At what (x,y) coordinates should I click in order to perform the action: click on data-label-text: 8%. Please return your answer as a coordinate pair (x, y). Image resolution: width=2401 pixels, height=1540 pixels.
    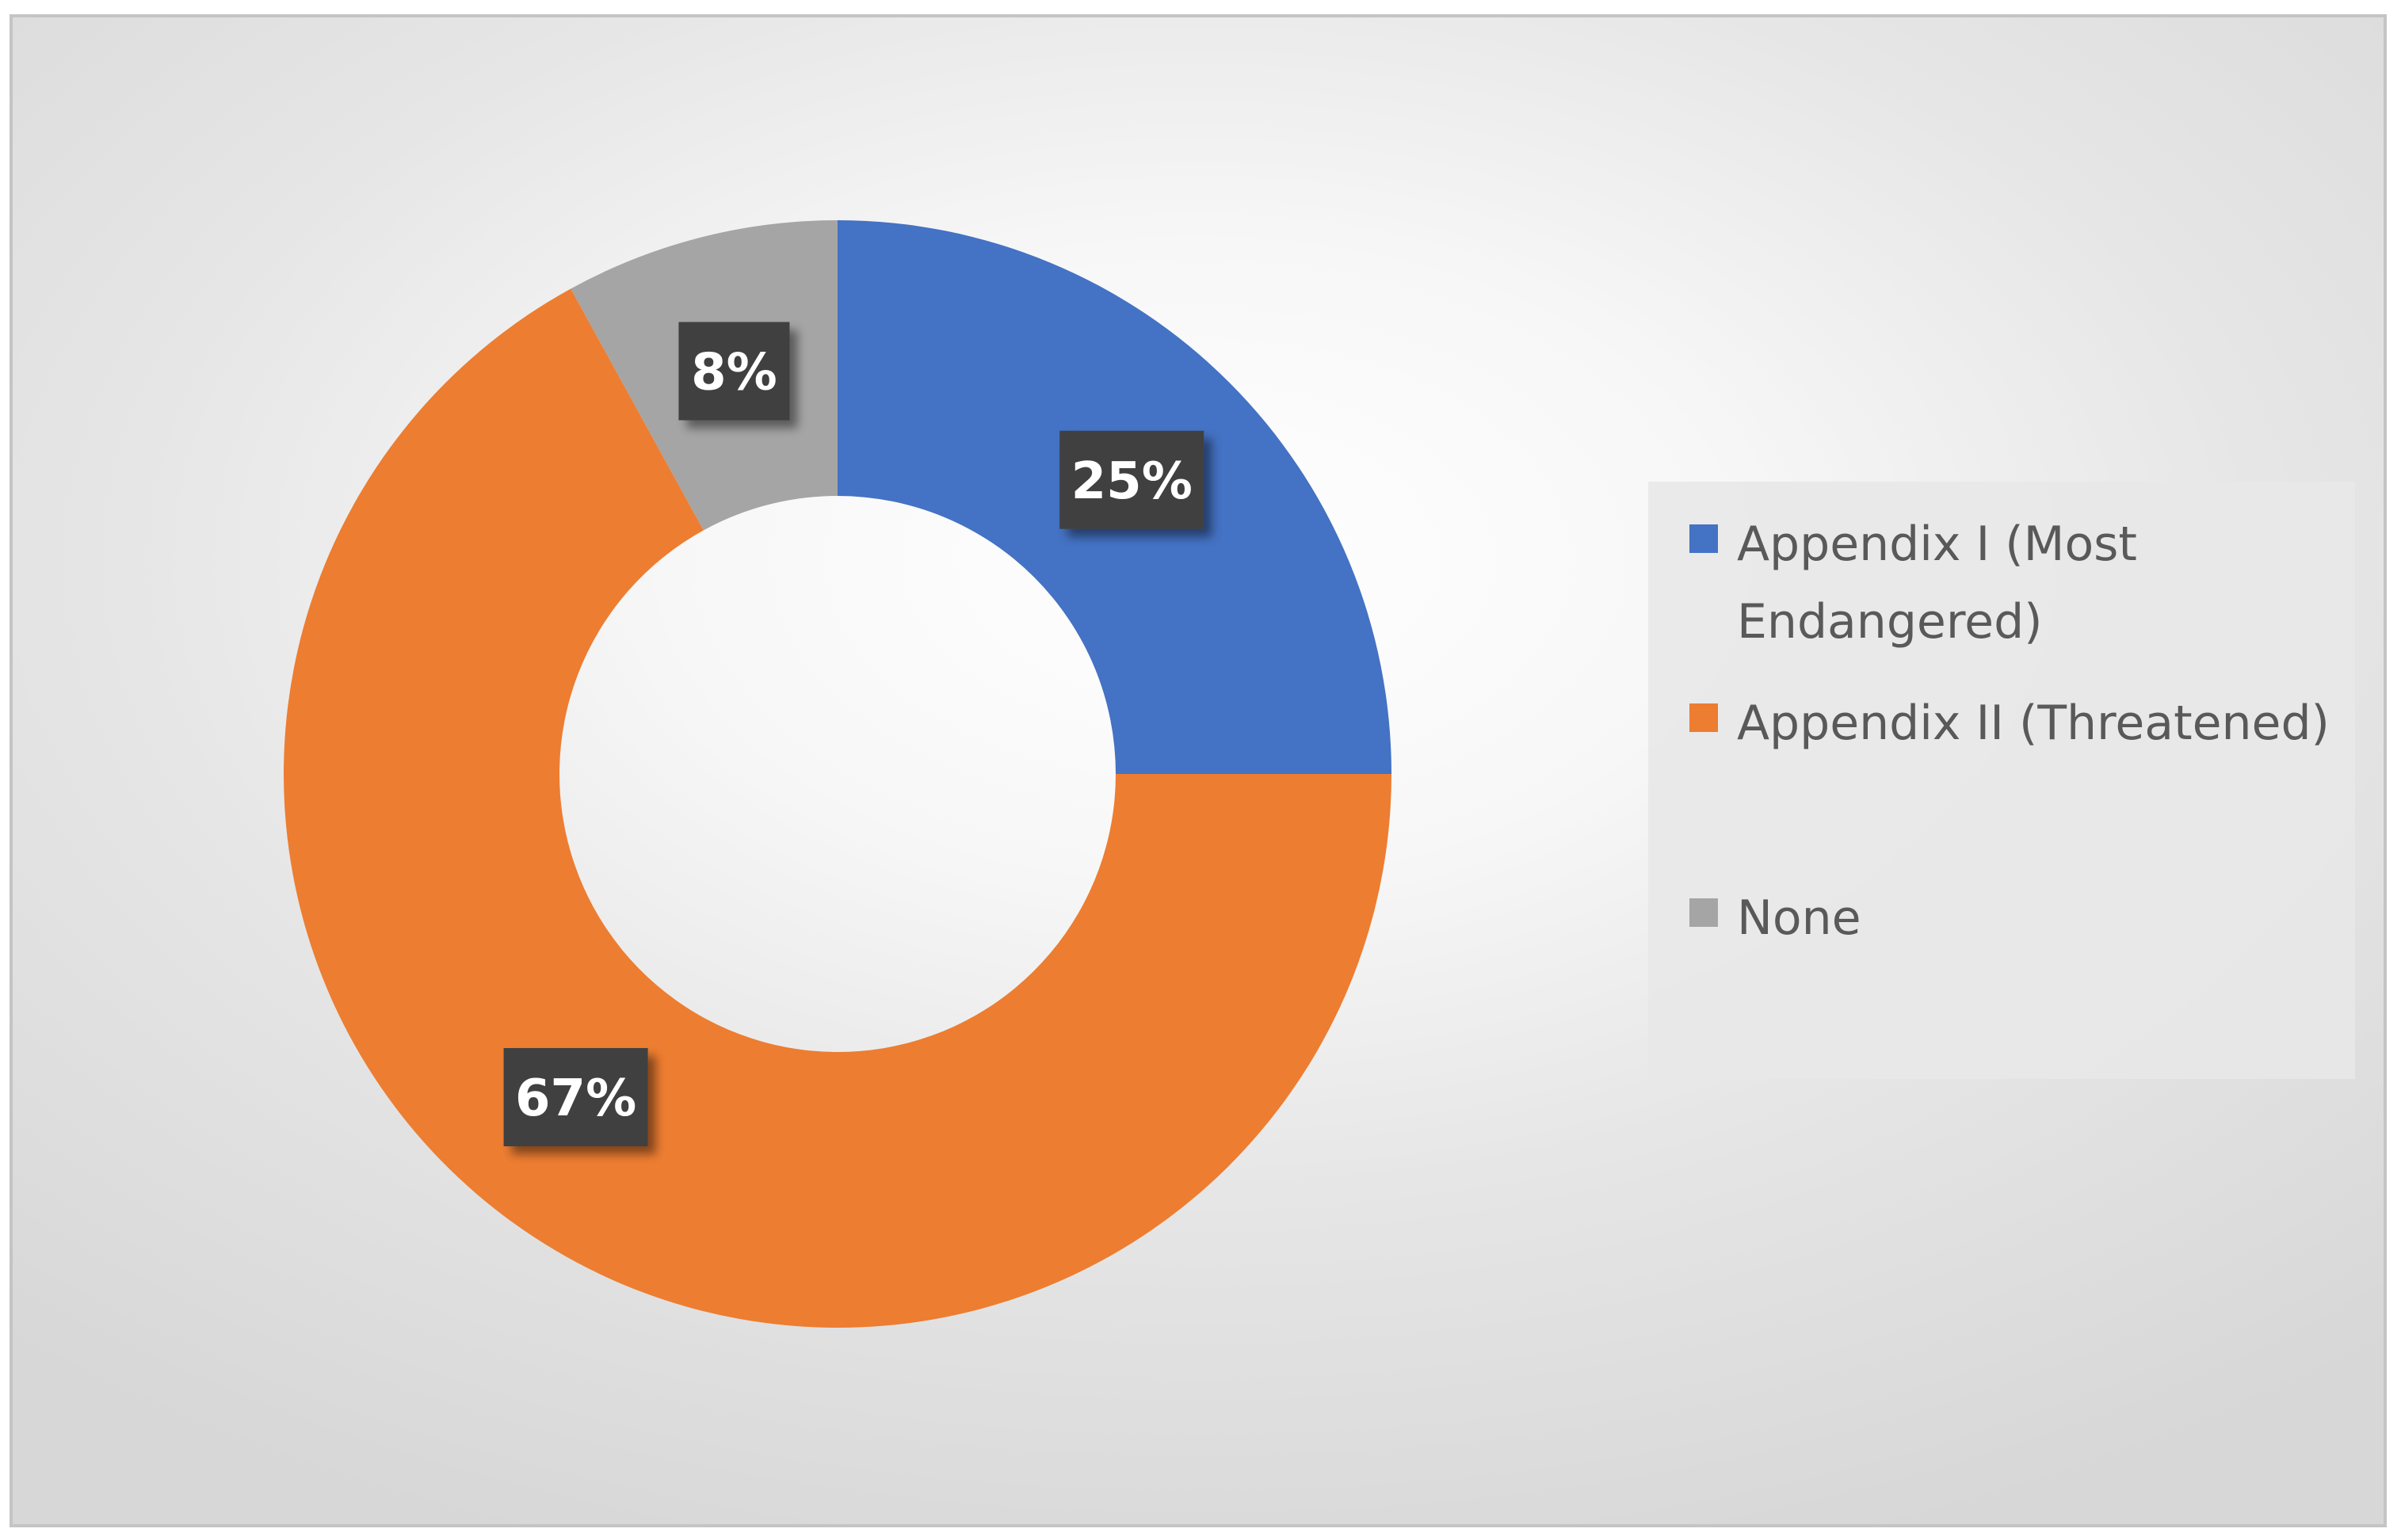
    Looking at the image, I should click on (734, 372).